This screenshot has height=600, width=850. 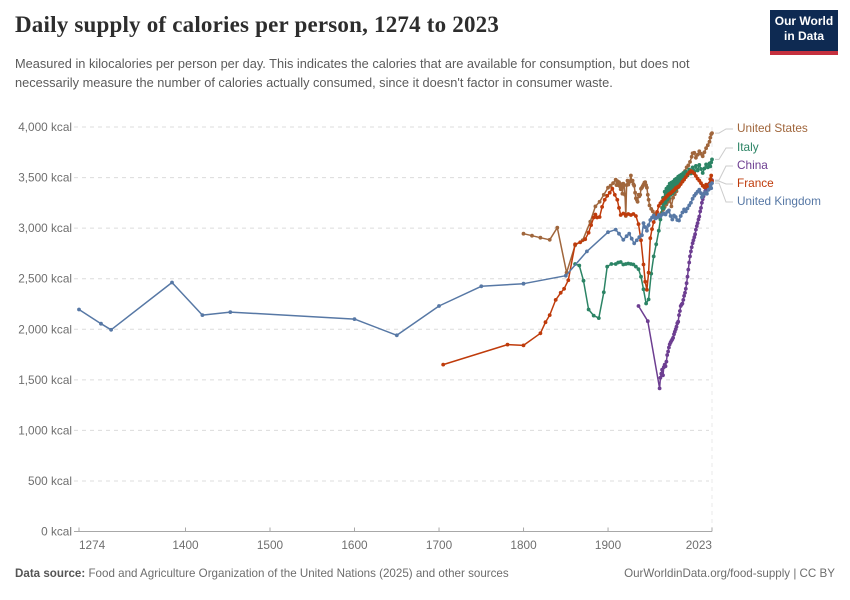 What do you see at coordinates (729, 573) in the screenshot?
I see `owid-link: OurWorldinData.org/food-supply | CC BY` at bounding box center [729, 573].